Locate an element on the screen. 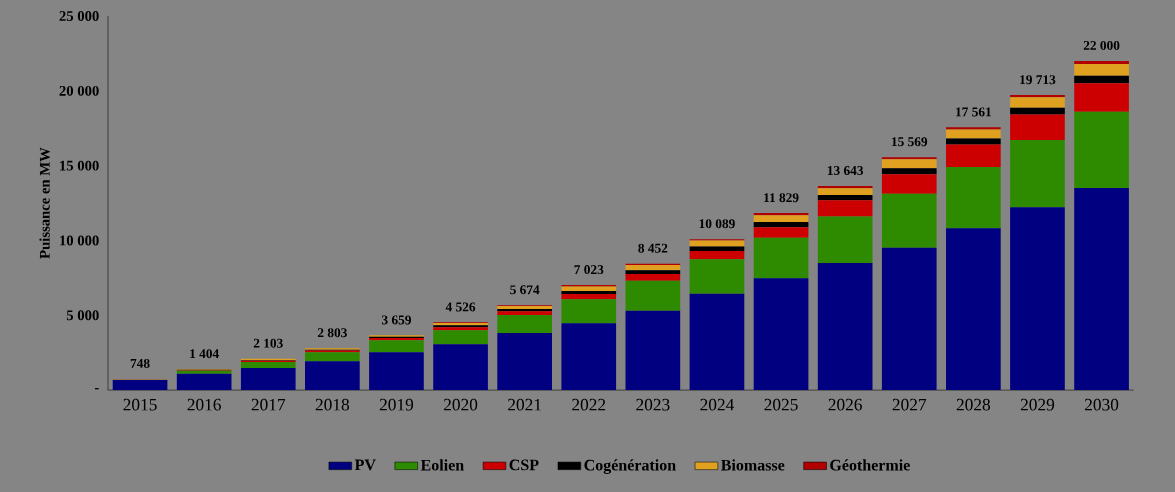 The image size is (1175, 492). total-label: 7 023 is located at coordinates (589, 269).